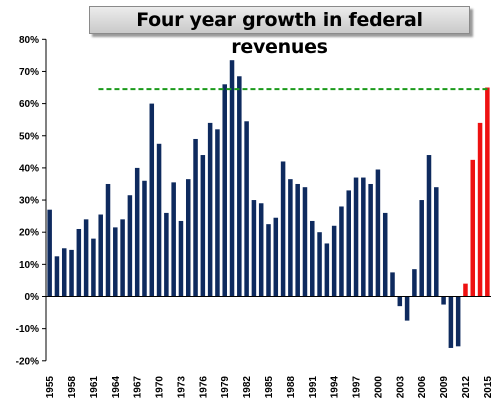  I want to click on bar-1959, so click(79, 262).